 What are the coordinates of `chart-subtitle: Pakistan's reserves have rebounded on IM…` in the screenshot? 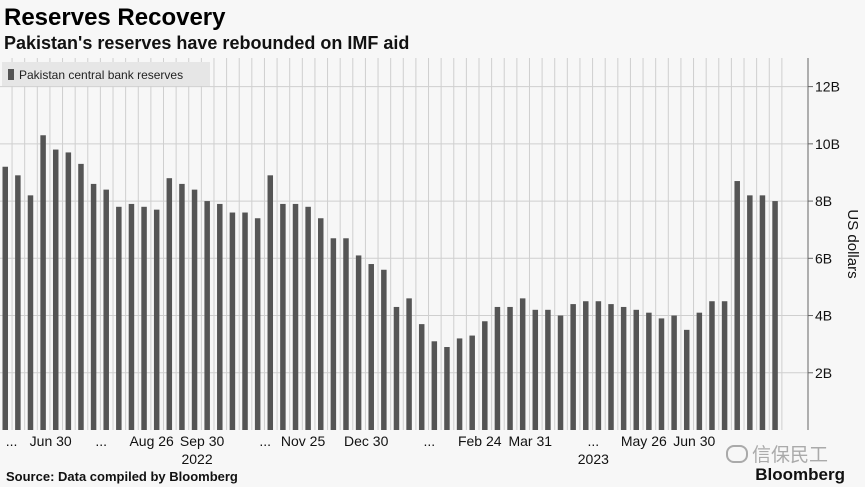 It's located at (207, 43).